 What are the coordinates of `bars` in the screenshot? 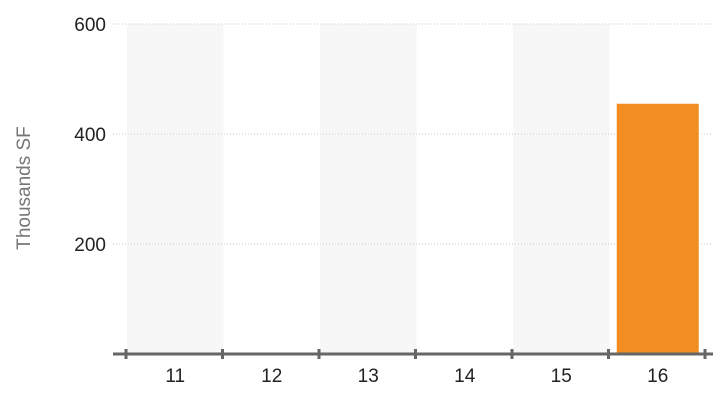 It's located at (657, 228).